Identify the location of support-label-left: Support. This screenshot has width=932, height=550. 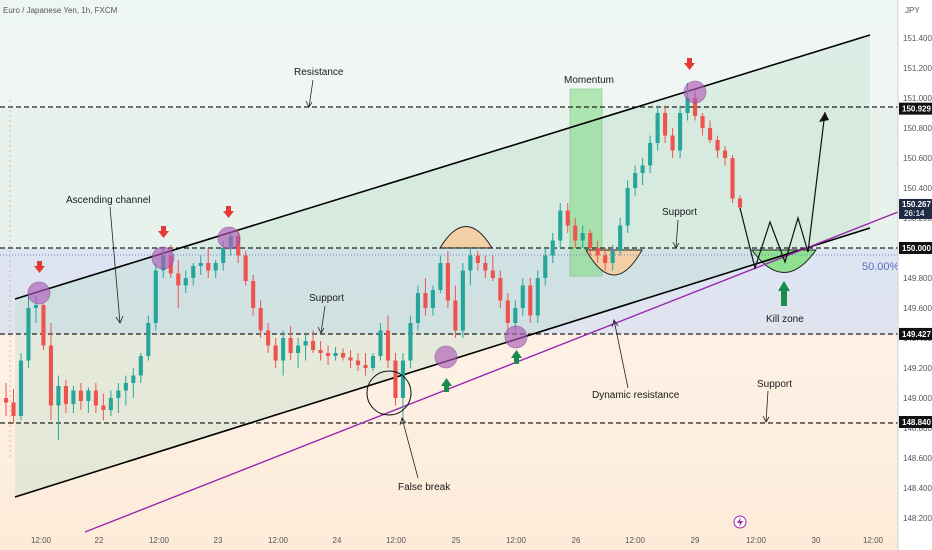
(326, 298).